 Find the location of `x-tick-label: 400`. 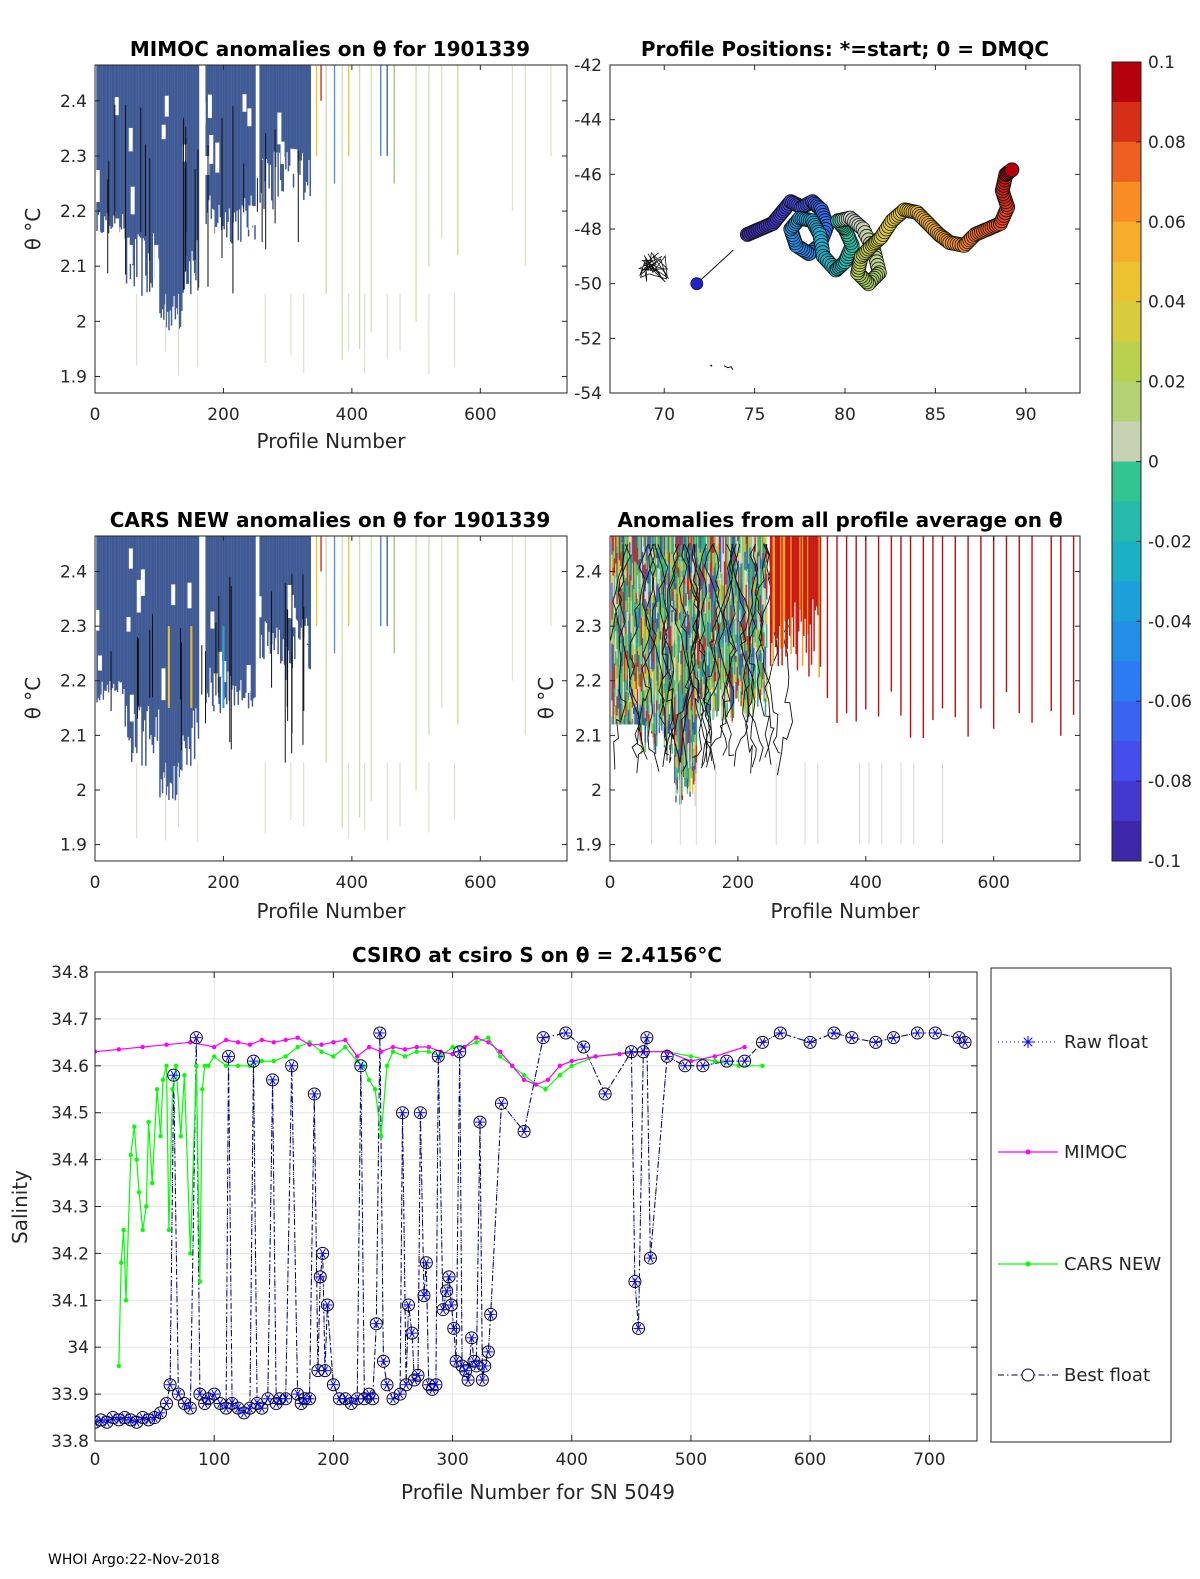

x-tick-label: 400 is located at coordinates (352, 415).